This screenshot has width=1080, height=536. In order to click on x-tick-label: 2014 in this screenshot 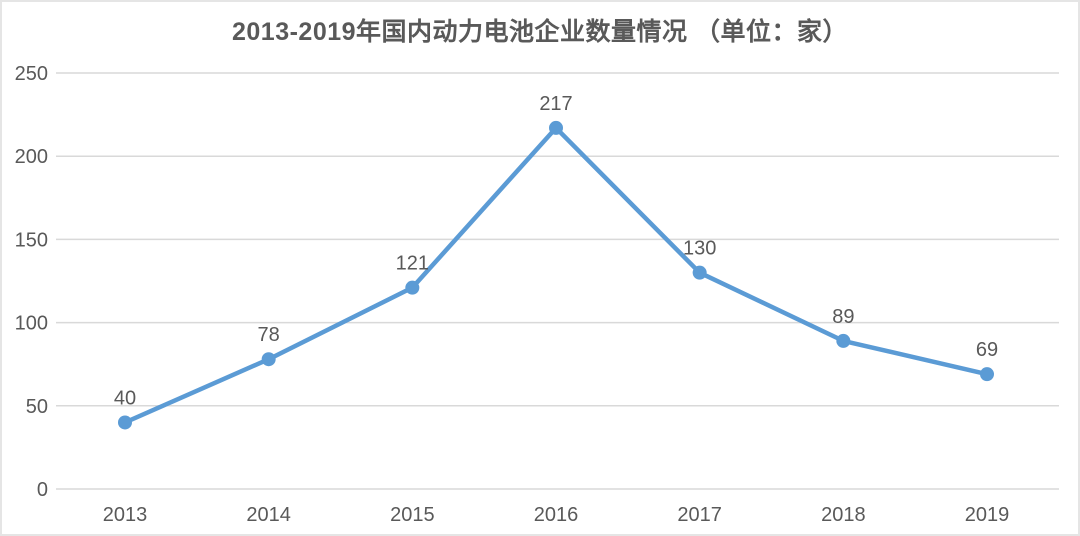, I will do `click(268, 515)`.